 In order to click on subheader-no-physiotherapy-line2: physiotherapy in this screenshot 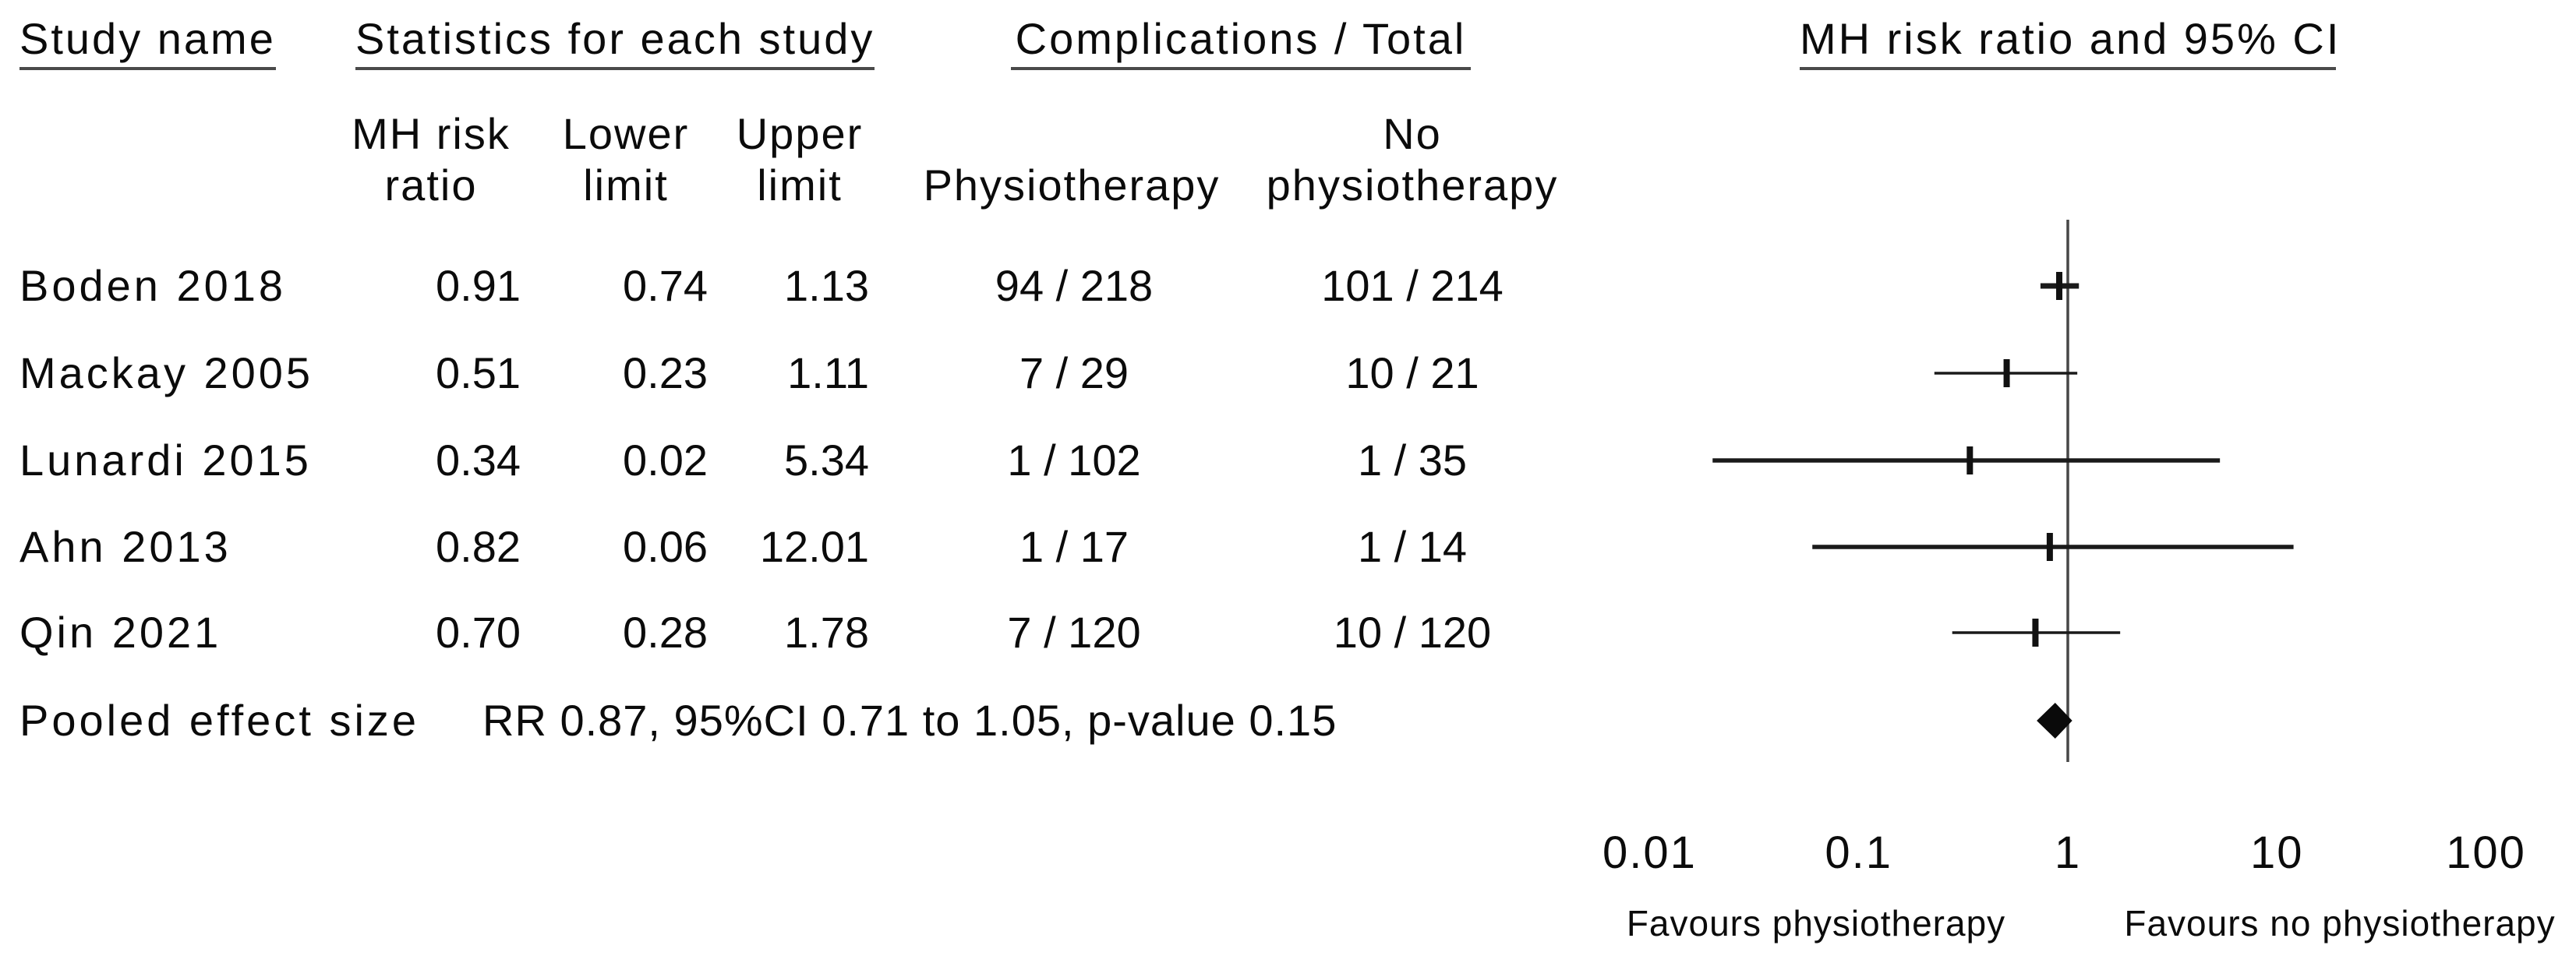, I will do `click(1412, 185)`.